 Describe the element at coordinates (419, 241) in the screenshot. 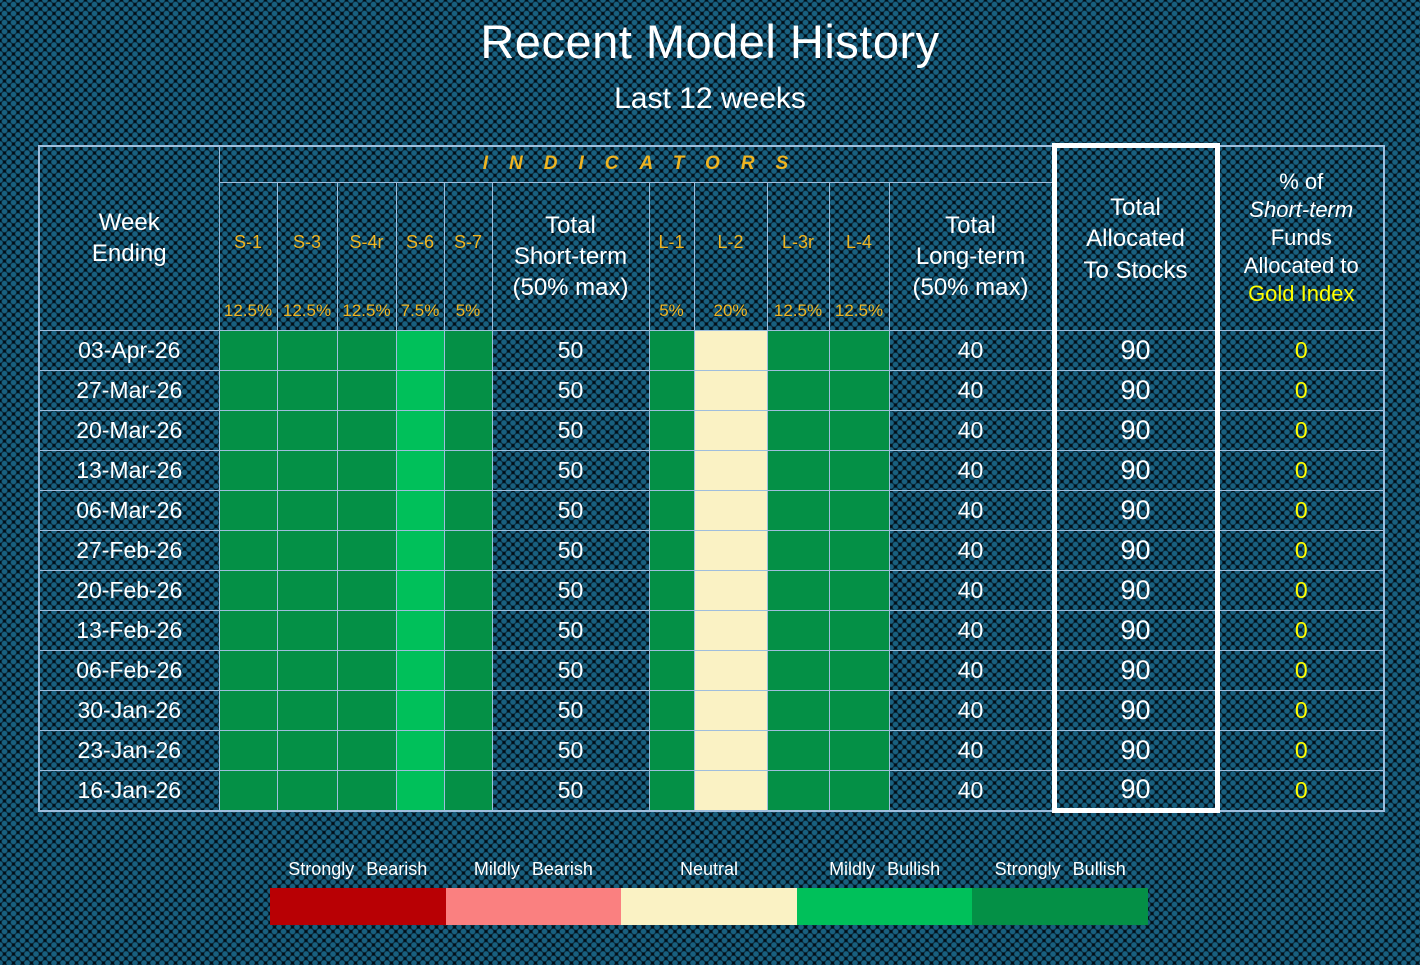

I see `indicator-id: S-6` at that location.